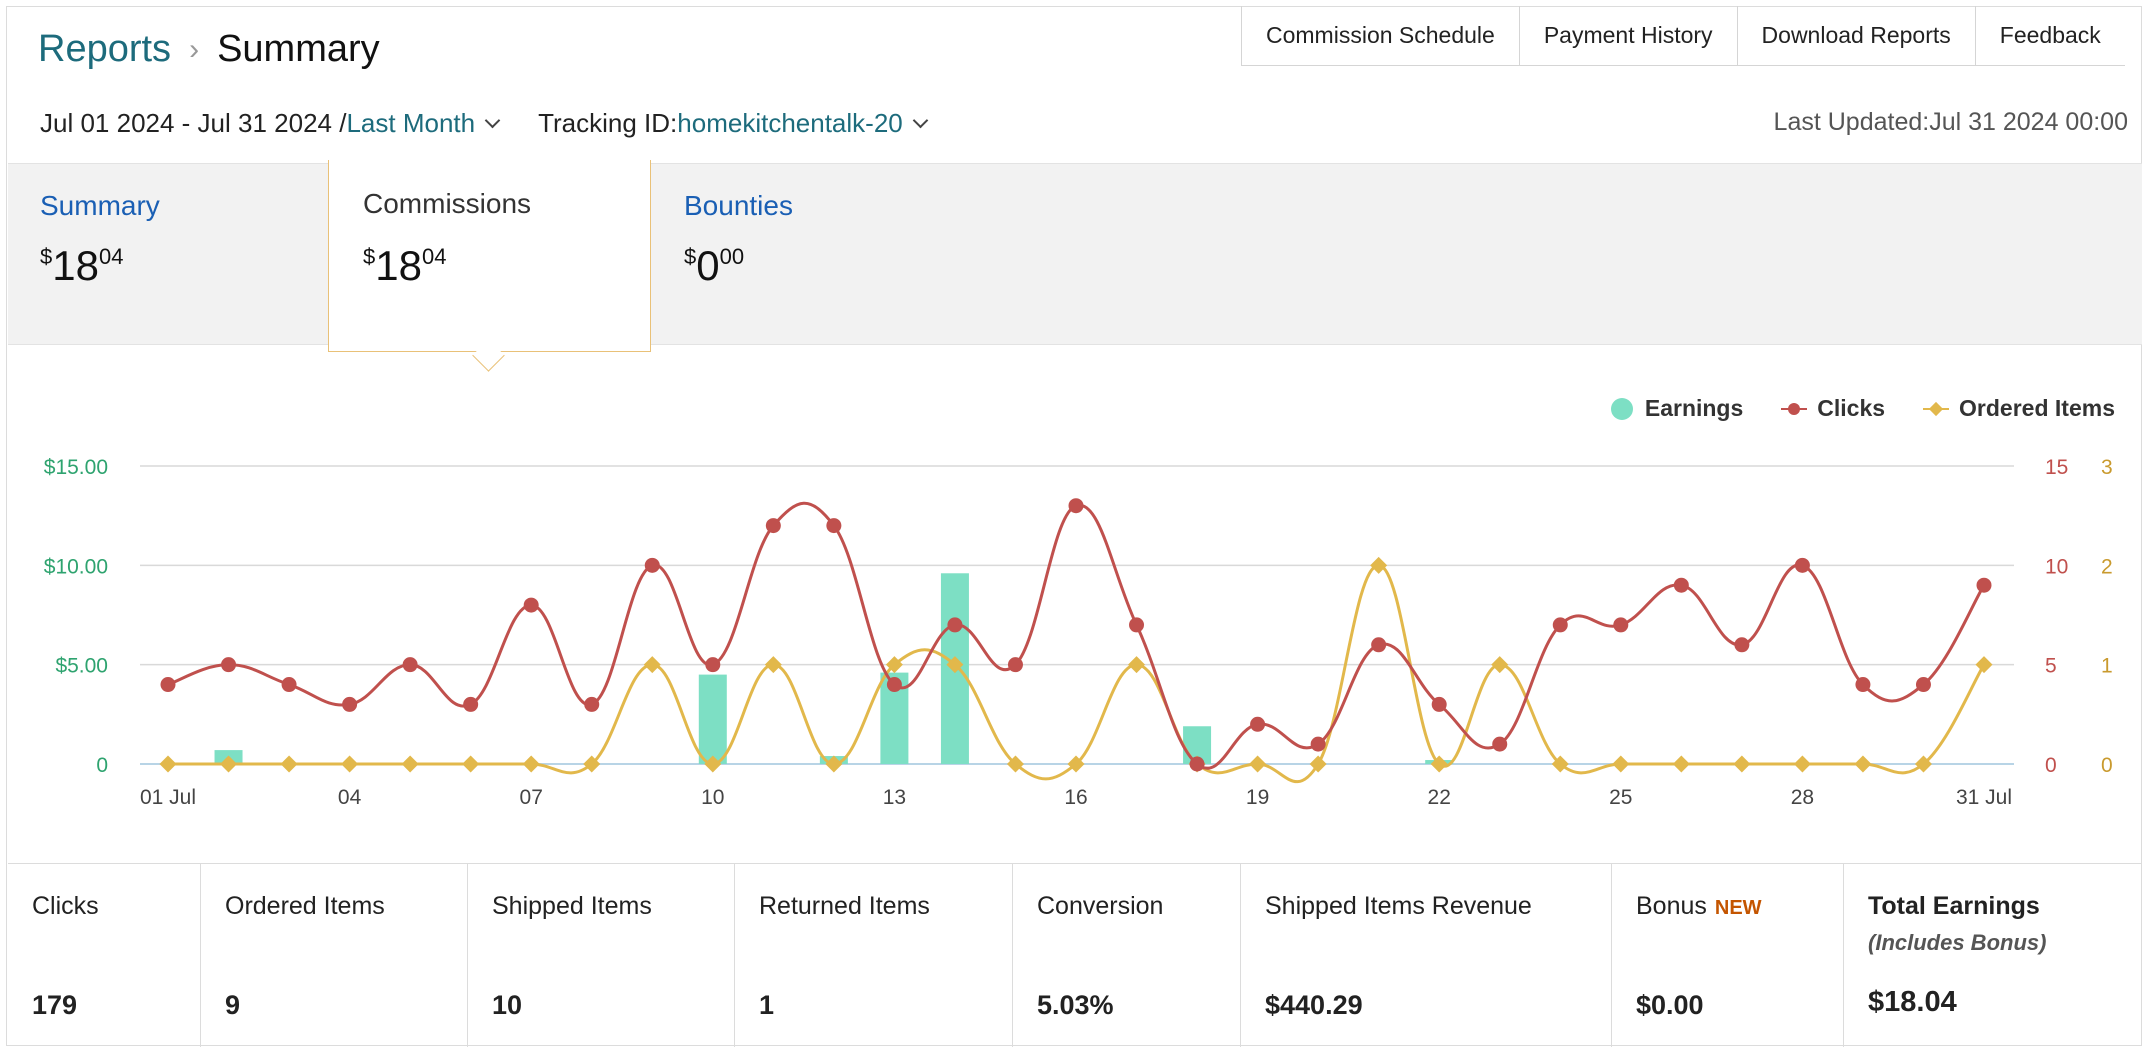  I want to click on tab-summary-value: $1804, so click(82, 265).